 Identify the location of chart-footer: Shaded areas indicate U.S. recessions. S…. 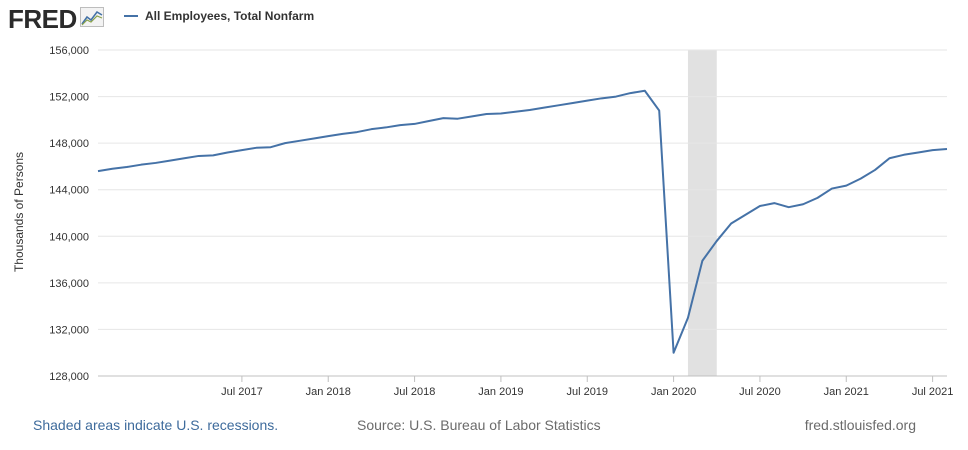
(484, 425).